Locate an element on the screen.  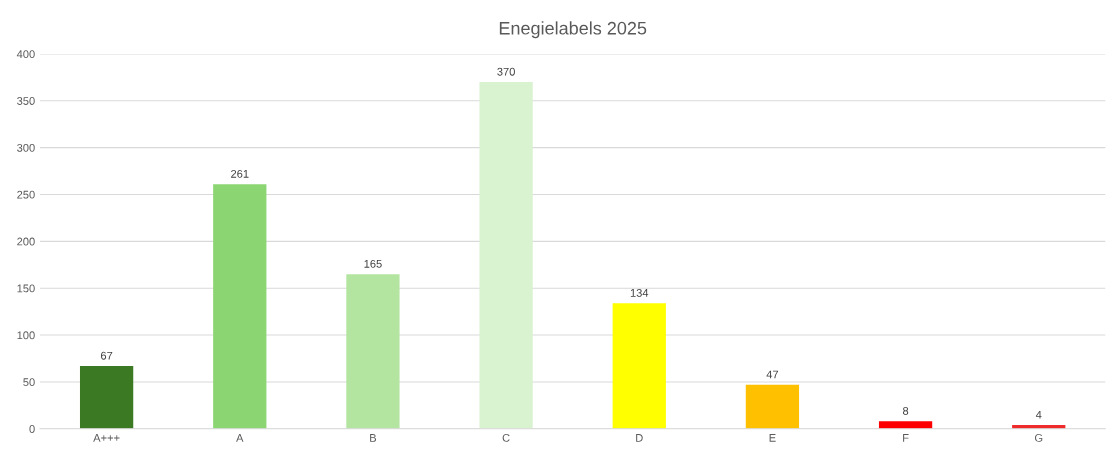
y-tick-label: 50 is located at coordinates (29, 382).